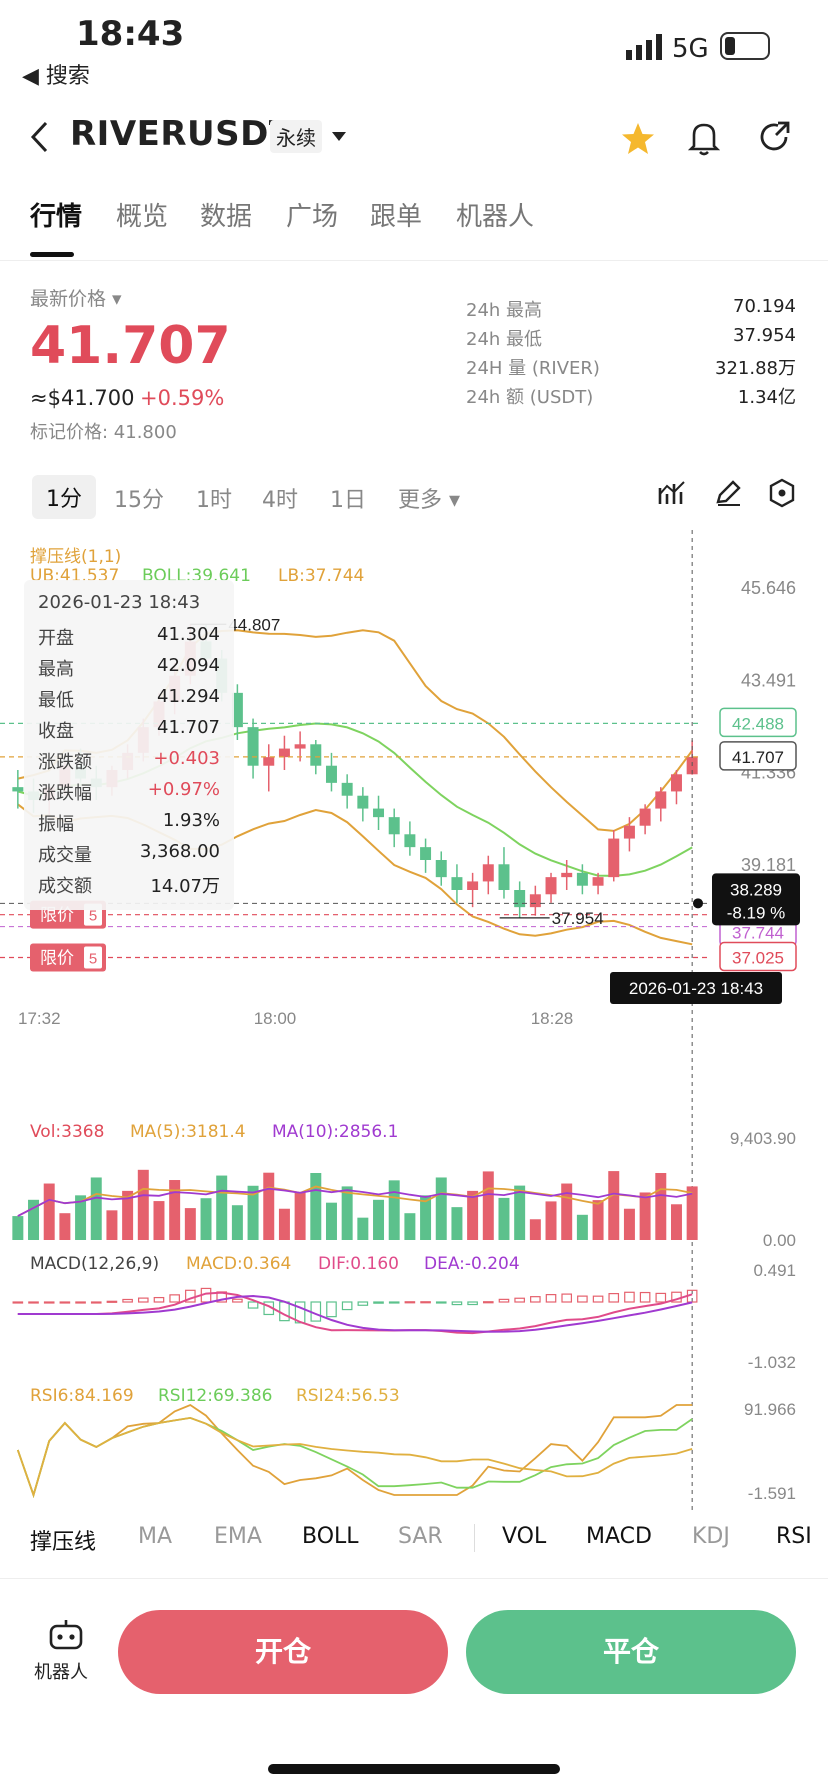 The height and width of the screenshot is (1792, 828). I want to click on change-percent: +0.59%, so click(182, 398).